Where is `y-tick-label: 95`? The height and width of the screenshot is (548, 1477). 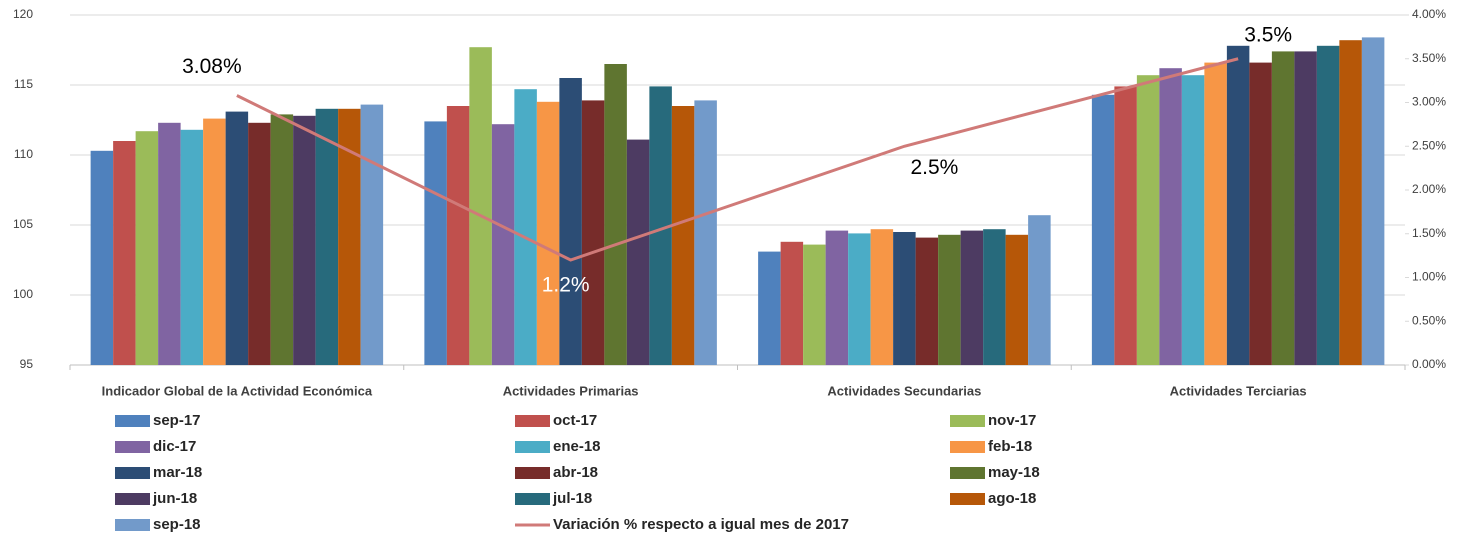 y-tick-label: 95 is located at coordinates (27, 364).